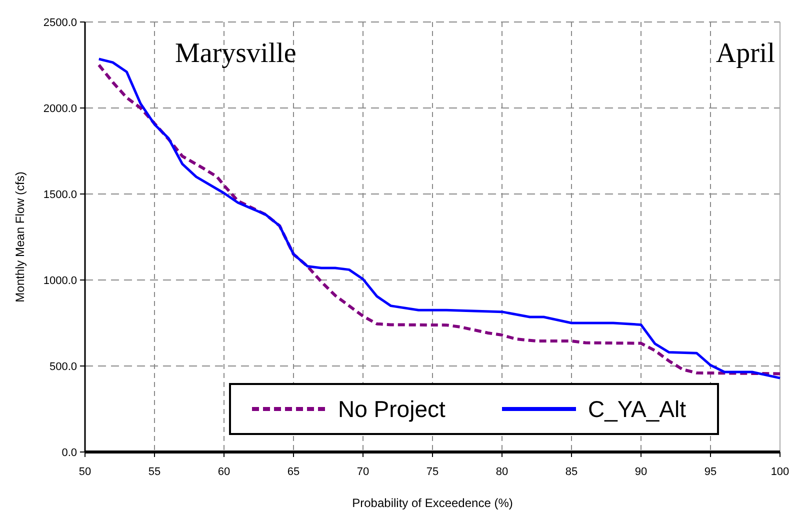 Image resolution: width=797 pixels, height=517 pixels. Describe the element at coordinates (392, 409) in the screenshot. I see `legend-label: No Project` at that location.